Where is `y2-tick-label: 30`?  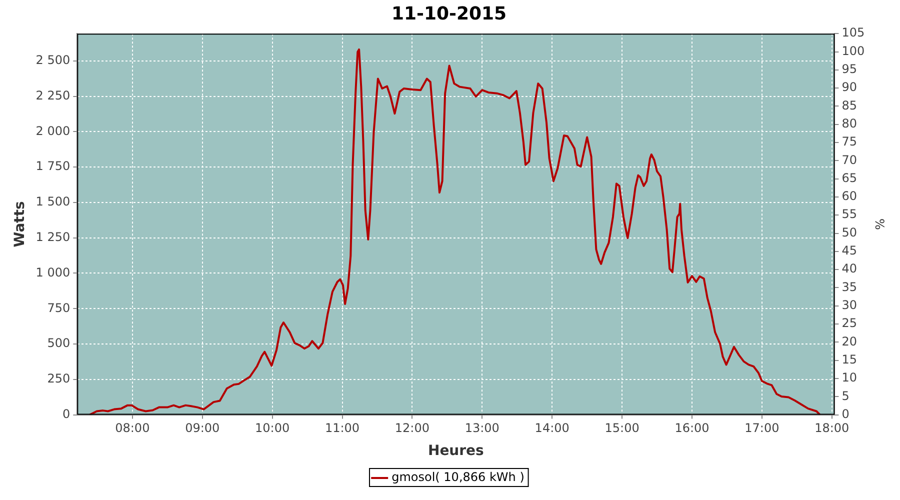
y2-tick-label: 30 is located at coordinates (849, 305).